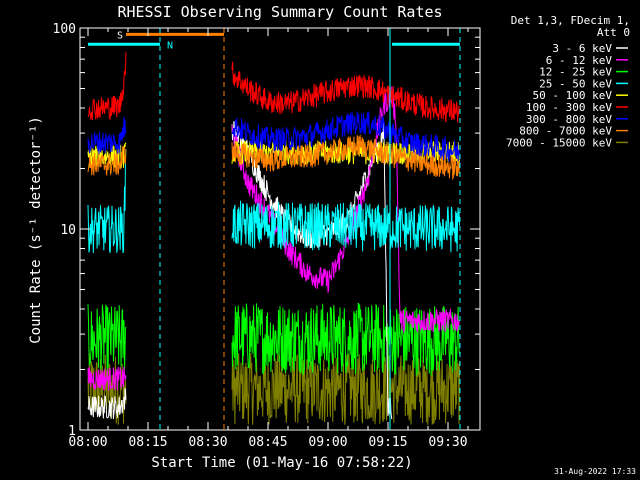  I want to click on legend-label: 12 - 25 keV, so click(575, 72).